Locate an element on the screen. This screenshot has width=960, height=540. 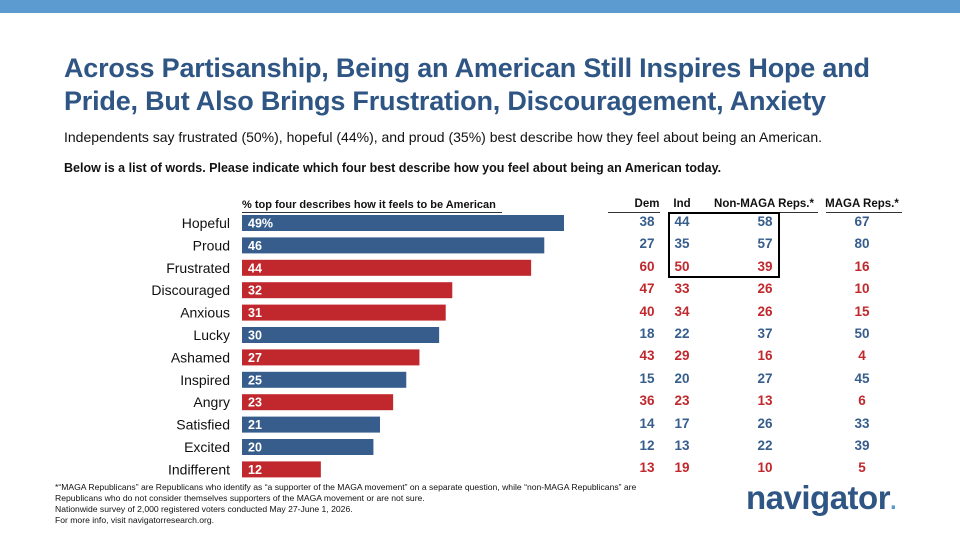
table-cell-non-maga: 16 is located at coordinates (765, 356).